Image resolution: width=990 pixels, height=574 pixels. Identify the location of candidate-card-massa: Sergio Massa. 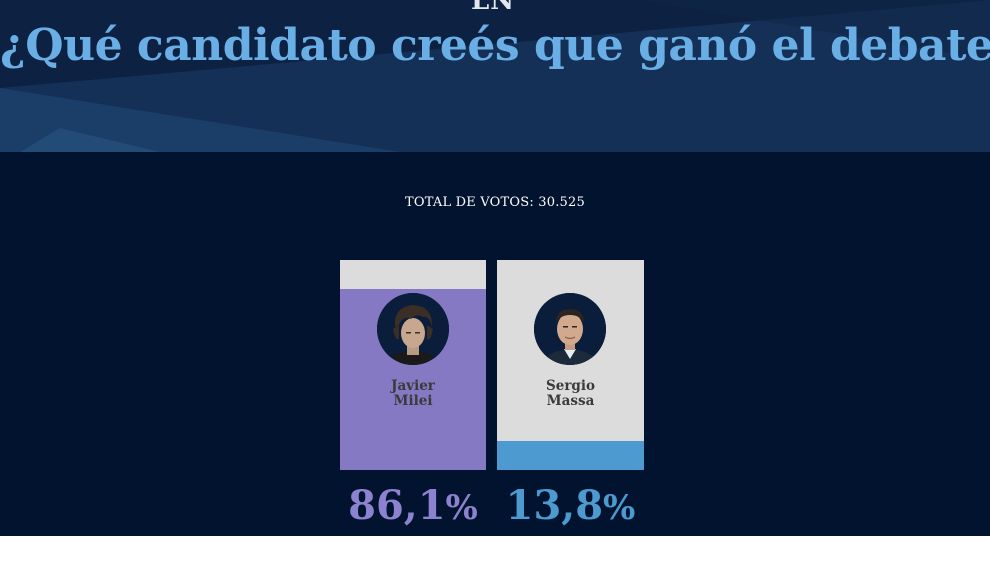
(570, 365).